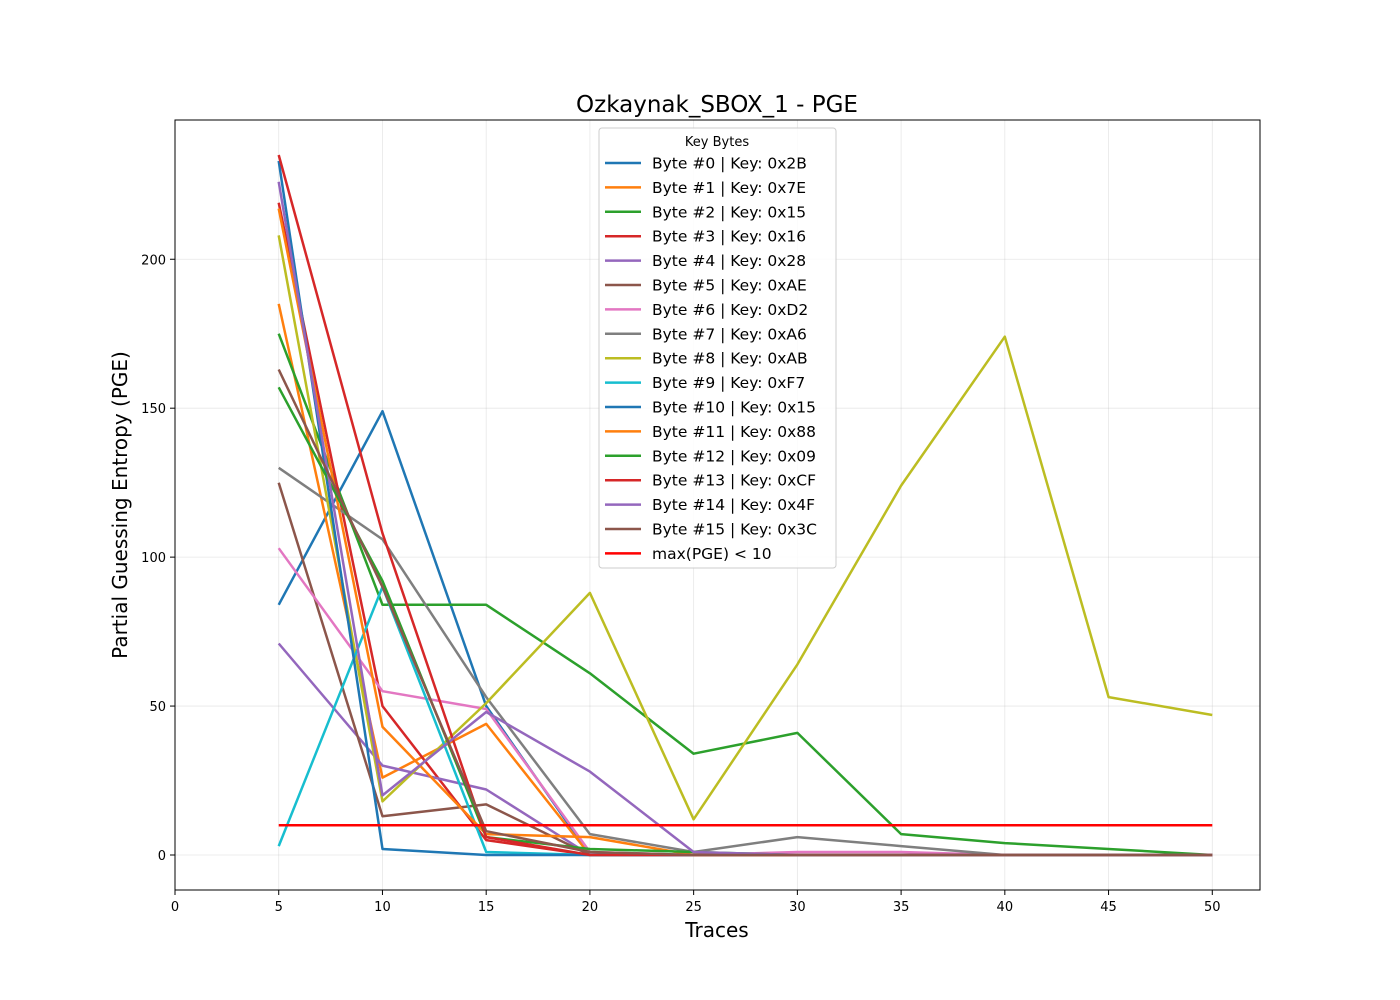 The width and height of the screenshot is (1400, 1000). I want to click on y-tick-label: 100, so click(153, 558).